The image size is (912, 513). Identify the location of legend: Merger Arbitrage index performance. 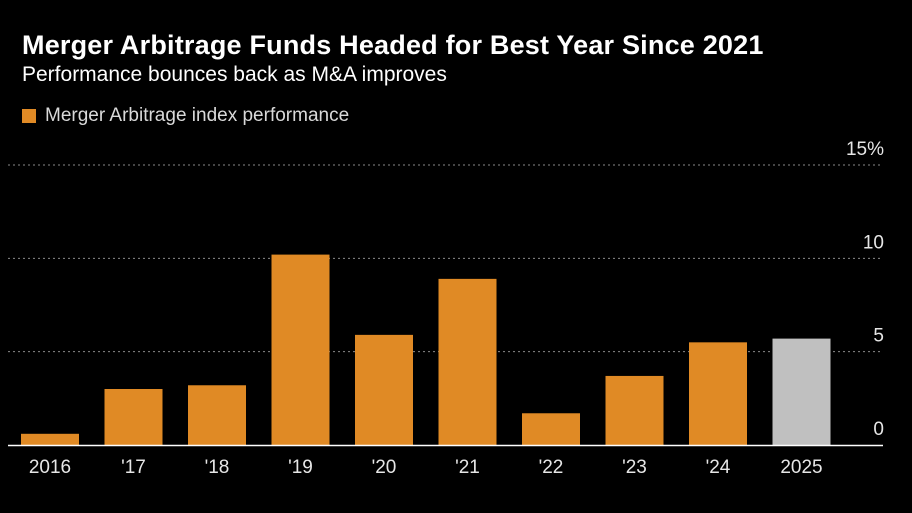
(185, 116).